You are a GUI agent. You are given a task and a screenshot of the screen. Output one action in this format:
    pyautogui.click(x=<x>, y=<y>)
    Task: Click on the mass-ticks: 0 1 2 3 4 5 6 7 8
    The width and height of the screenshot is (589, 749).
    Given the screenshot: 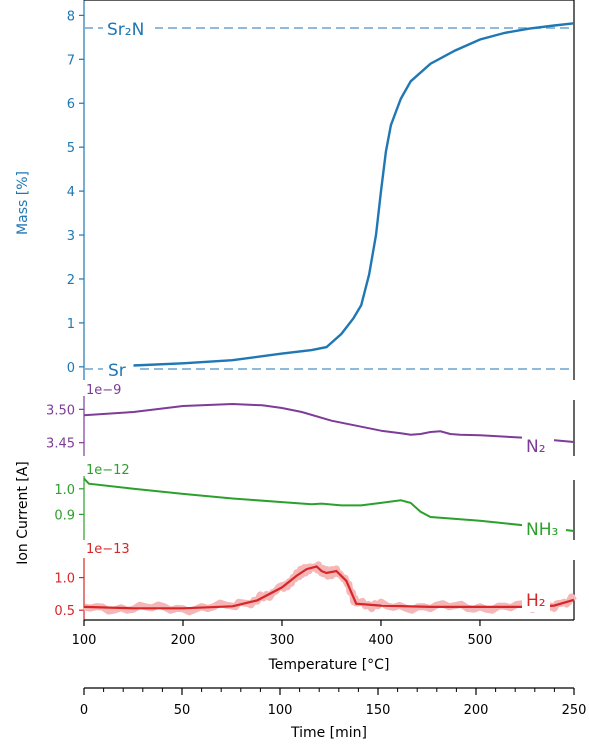 What is the action you would take?
    pyautogui.click(x=75, y=192)
    